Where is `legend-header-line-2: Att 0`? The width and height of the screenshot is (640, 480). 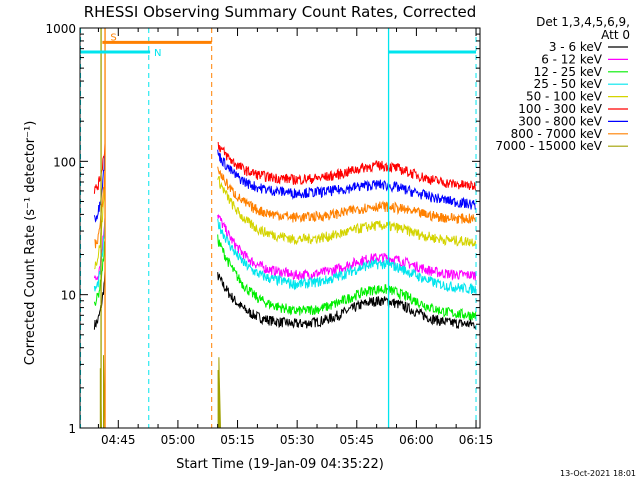
legend-header-line-2: Att 0 is located at coordinates (615, 35).